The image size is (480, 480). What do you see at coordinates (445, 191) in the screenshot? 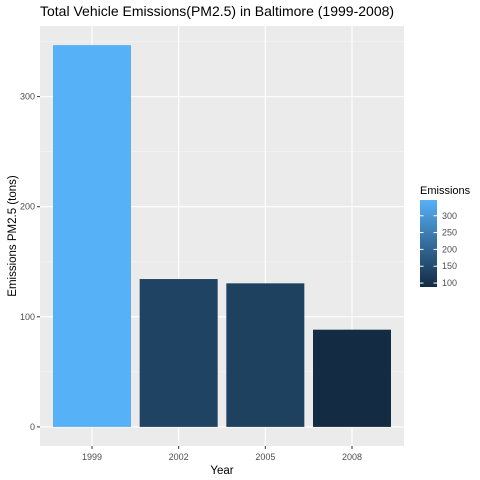
I see `legend-title: Emissions` at bounding box center [445, 191].